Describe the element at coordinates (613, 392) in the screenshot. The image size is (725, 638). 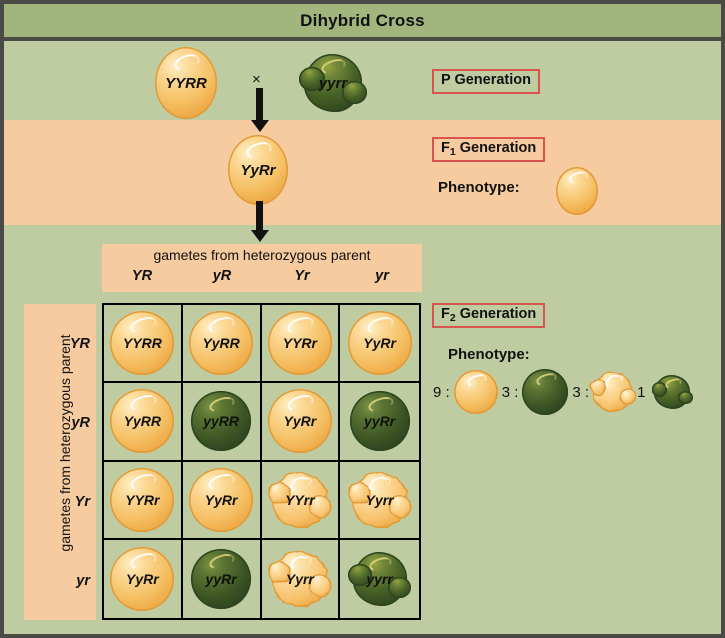
I see `ratio-pea-yellow-wrinkled` at that location.